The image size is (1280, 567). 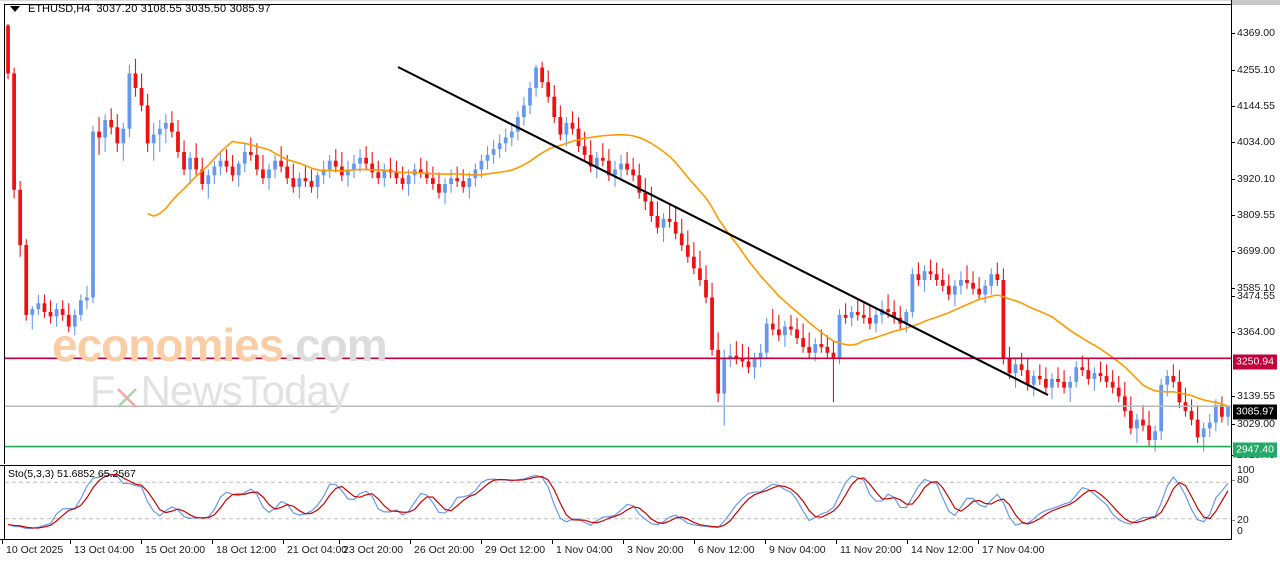 What do you see at coordinates (1231, 233) in the screenshot?
I see `chart-right-axis` at bounding box center [1231, 233].